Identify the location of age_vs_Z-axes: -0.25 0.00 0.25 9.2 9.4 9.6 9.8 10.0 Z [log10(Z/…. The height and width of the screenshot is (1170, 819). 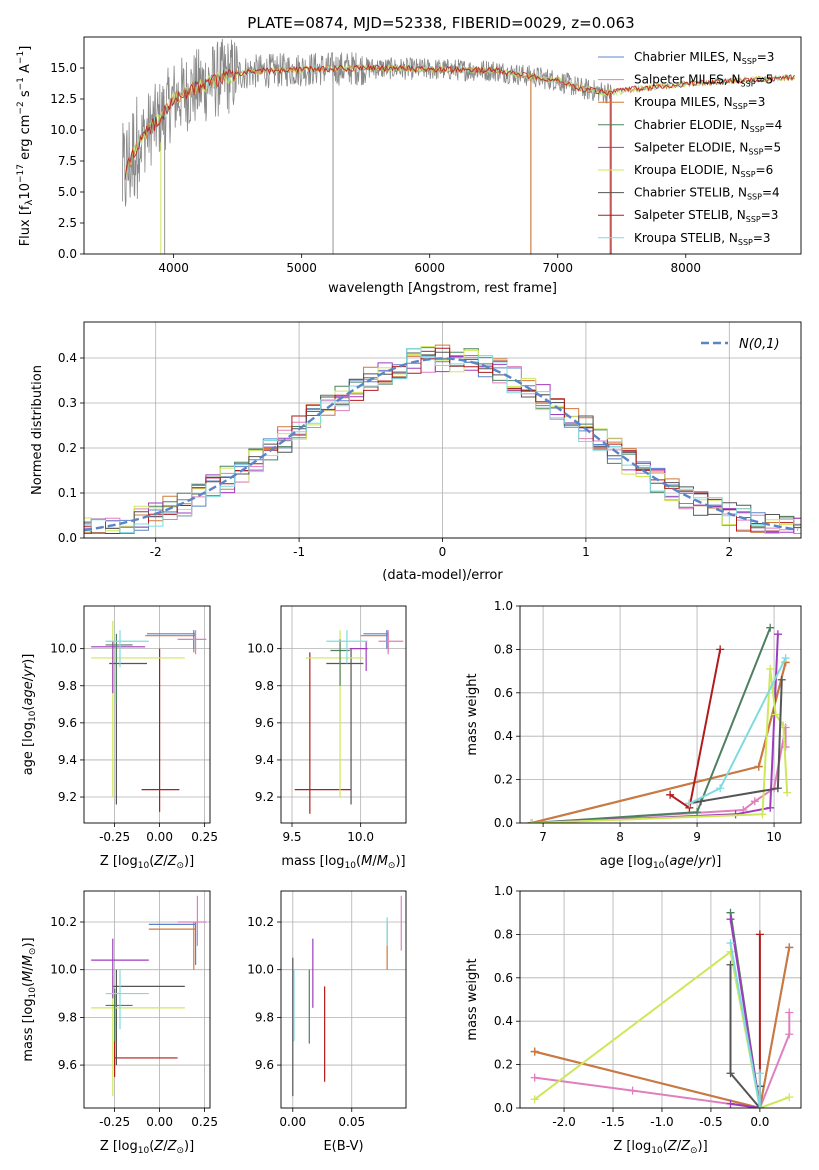
(119, 738).